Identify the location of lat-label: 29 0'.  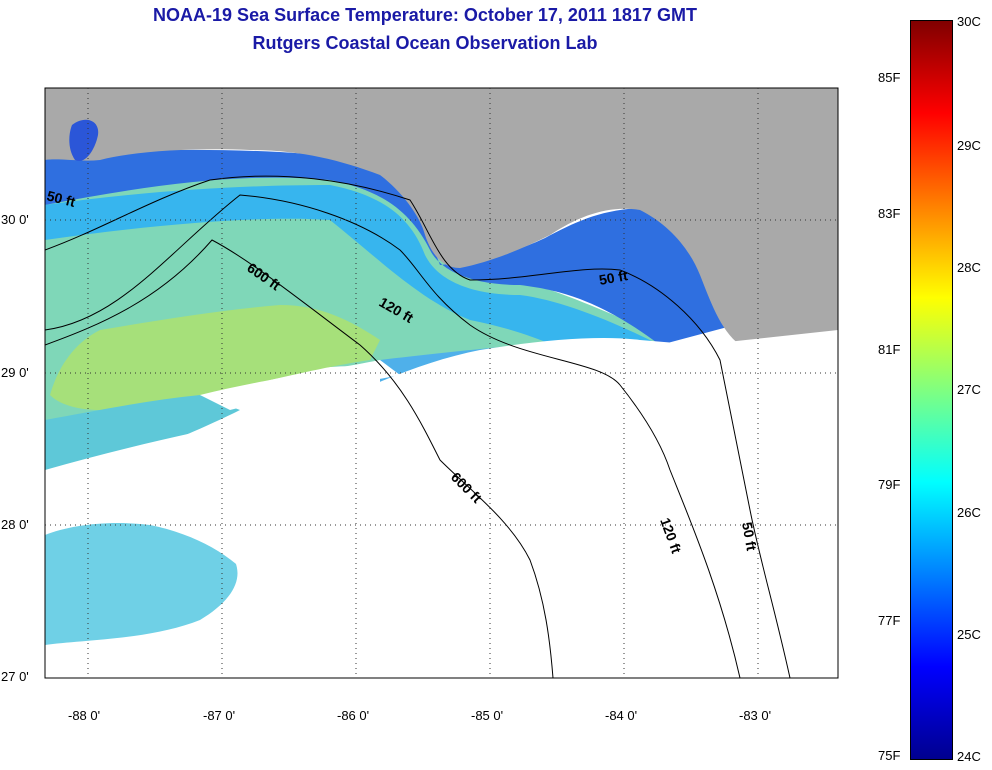
(15, 372).